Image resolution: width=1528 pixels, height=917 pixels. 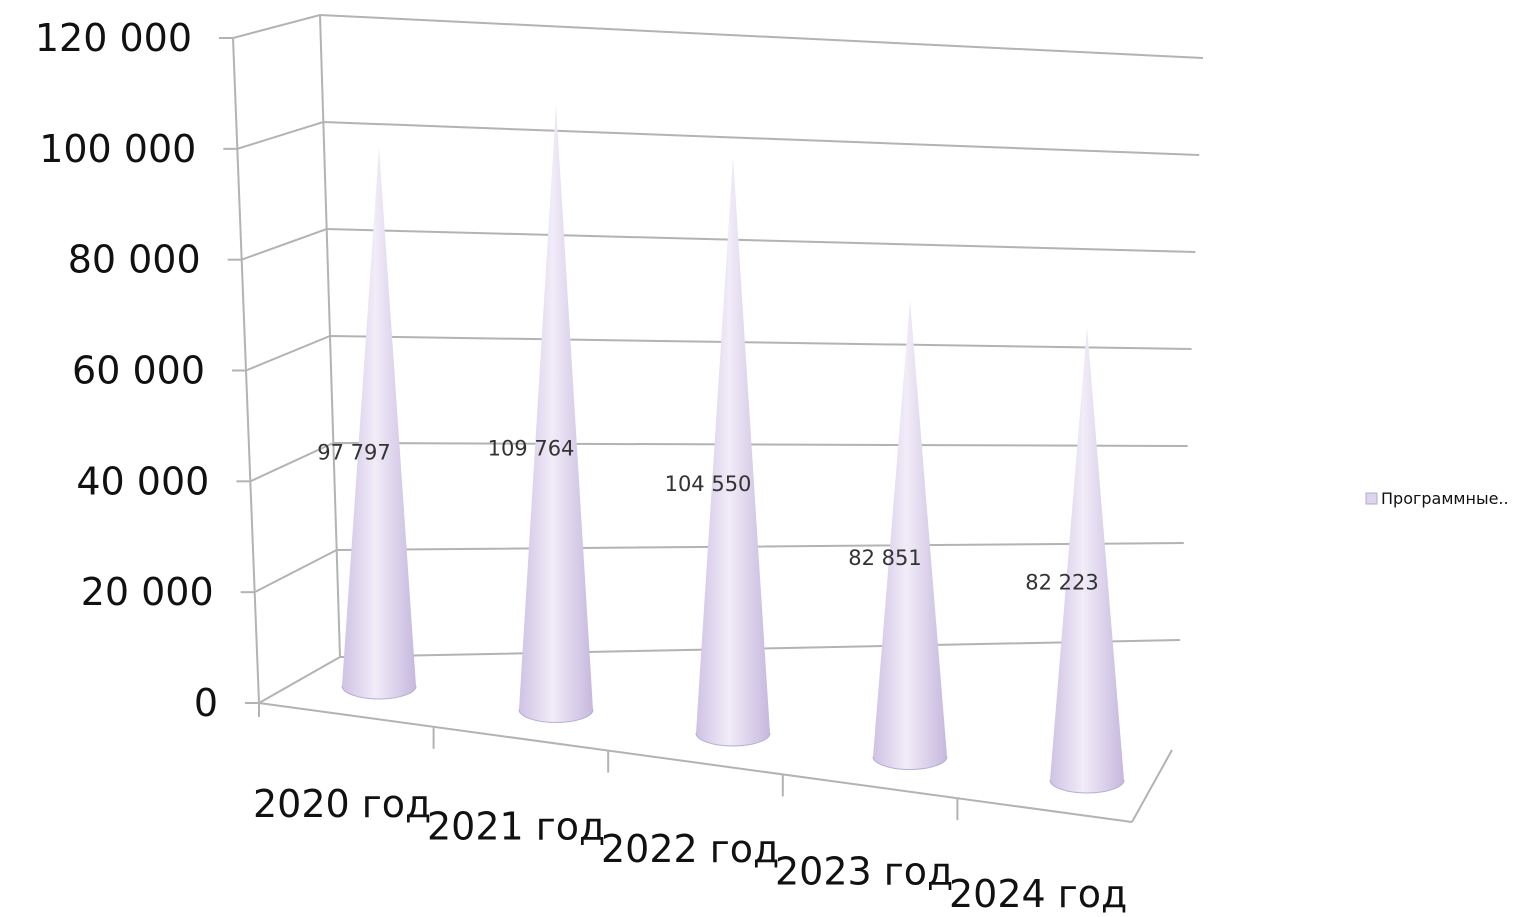 What do you see at coordinates (695, 762) in the screenshot?
I see `floor-front-edge` at bounding box center [695, 762].